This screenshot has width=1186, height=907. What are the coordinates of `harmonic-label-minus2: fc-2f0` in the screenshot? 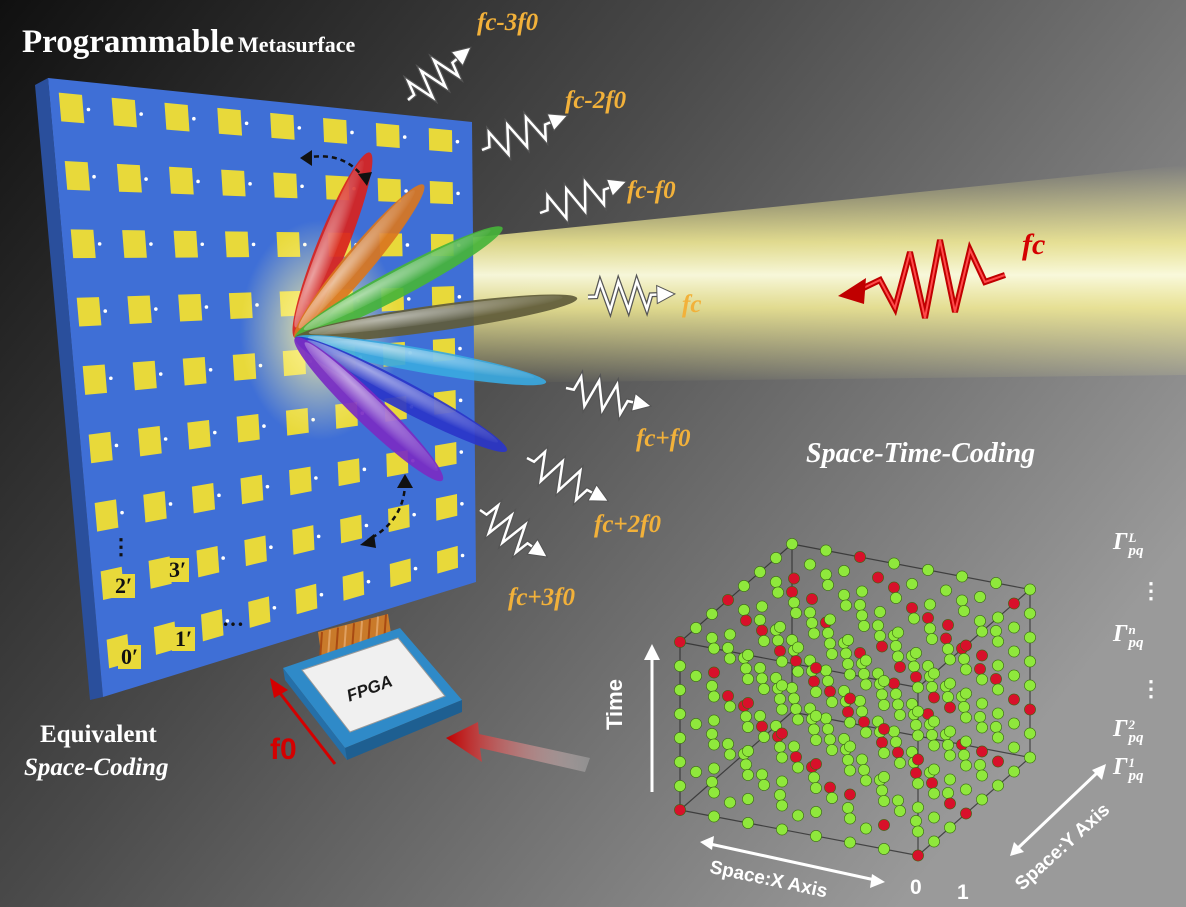 It's located at (595, 100).